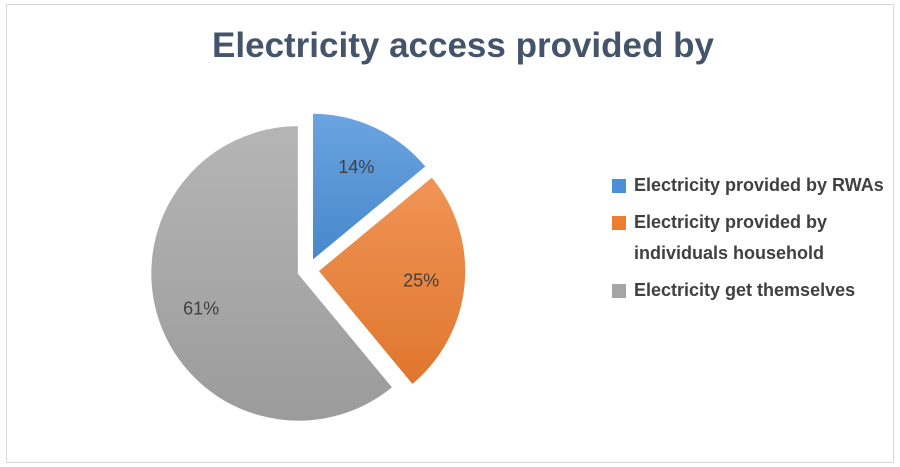  Describe the element at coordinates (463, 45) in the screenshot. I see `chart-title: Electricity access provided by` at that location.